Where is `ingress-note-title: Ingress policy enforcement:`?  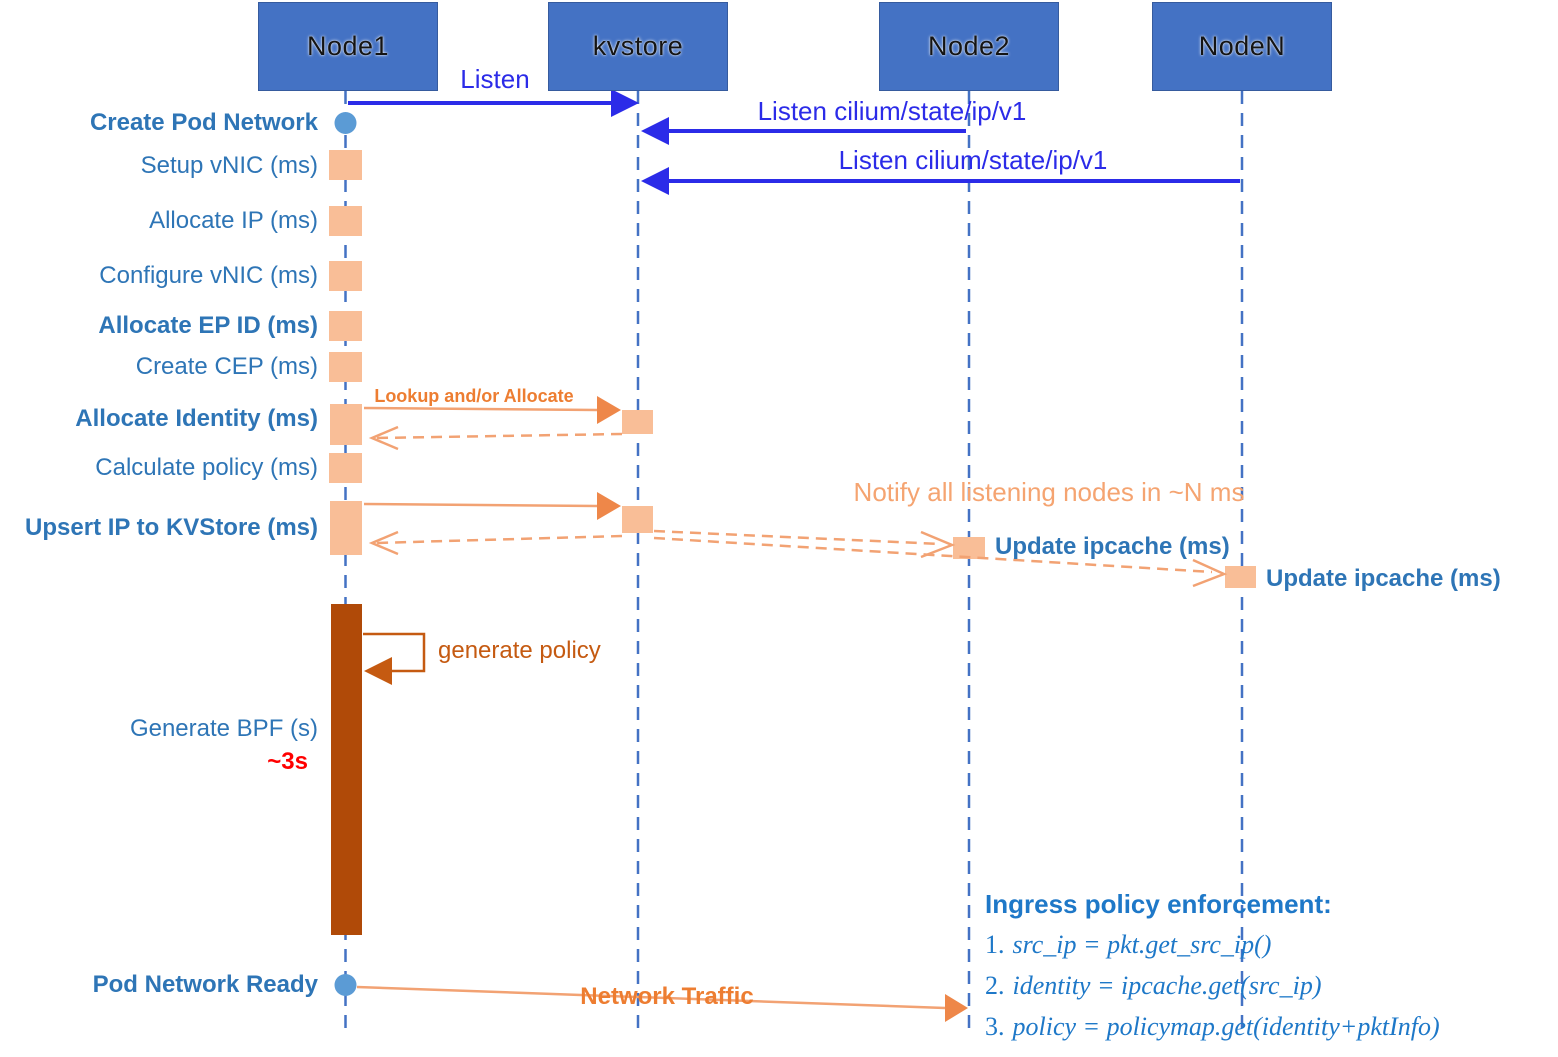 ingress-note-title: Ingress policy enforcement: is located at coordinates (1158, 904).